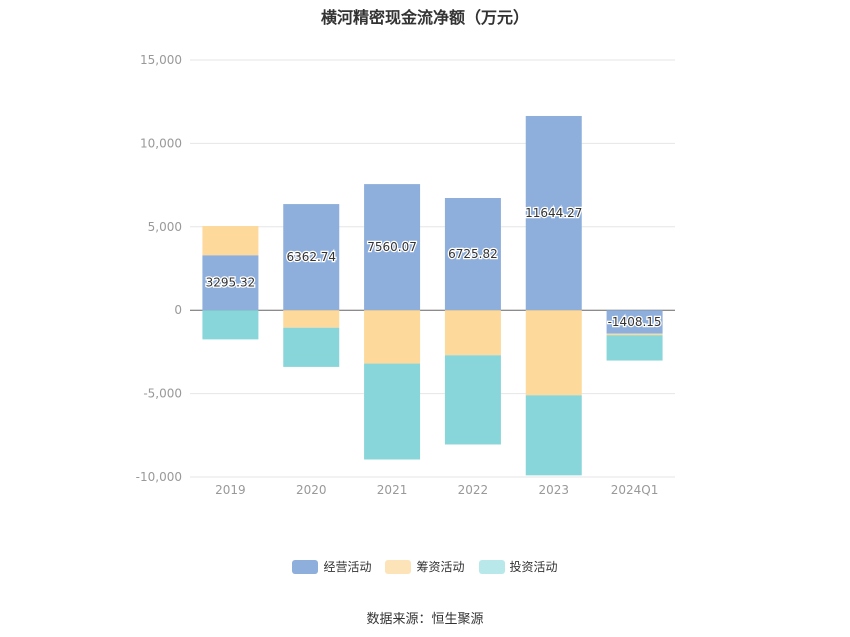  I want to click on data-label: 6362.74, so click(311, 257).